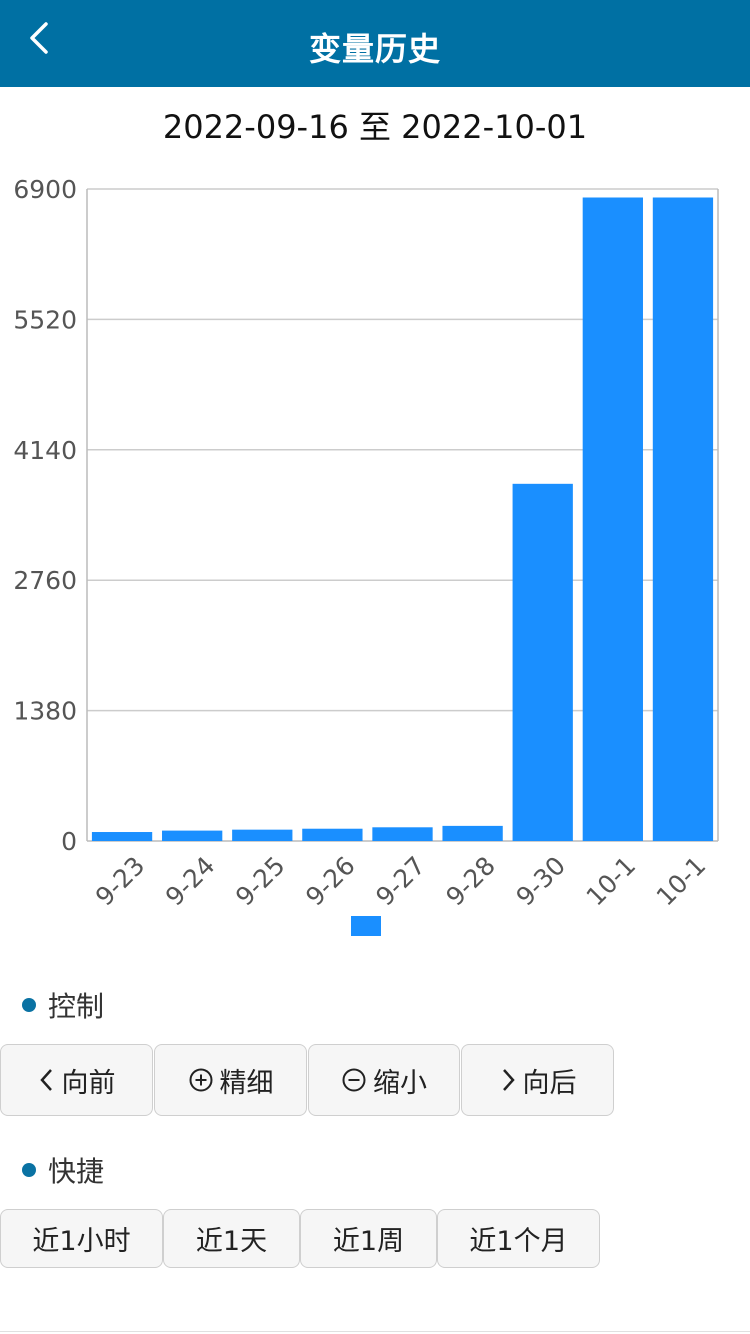  What do you see at coordinates (366, 926) in the screenshot?
I see `legend-swatch` at bounding box center [366, 926].